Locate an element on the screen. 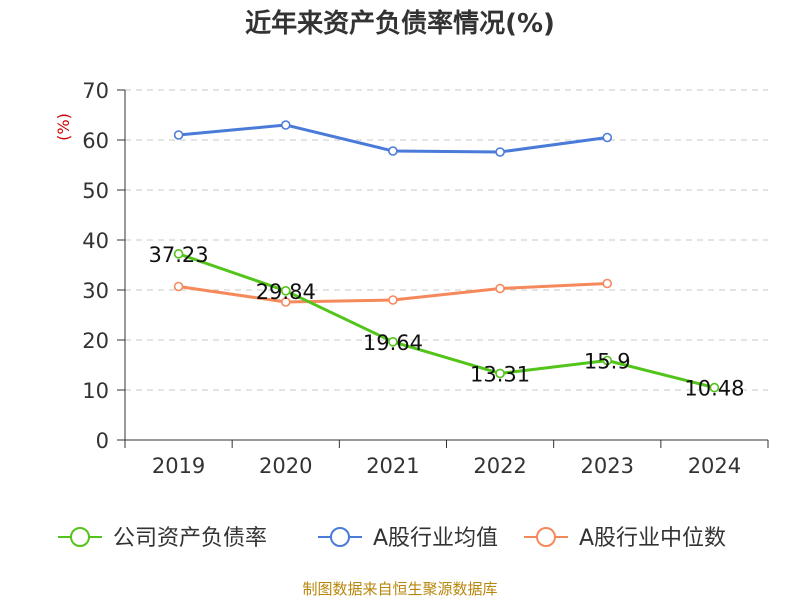  y-tick-label-30: 30 is located at coordinates (95, 291).